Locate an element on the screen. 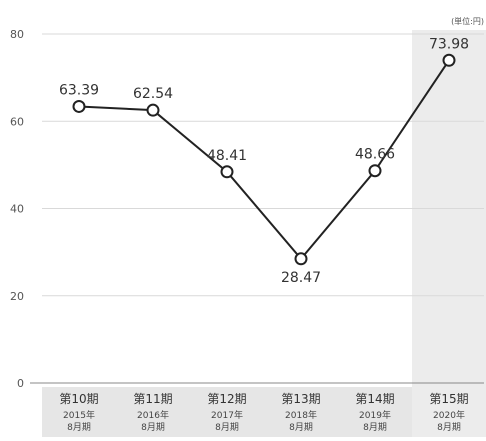  x-tick-year: 2015年 is located at coordinates (79, 415).